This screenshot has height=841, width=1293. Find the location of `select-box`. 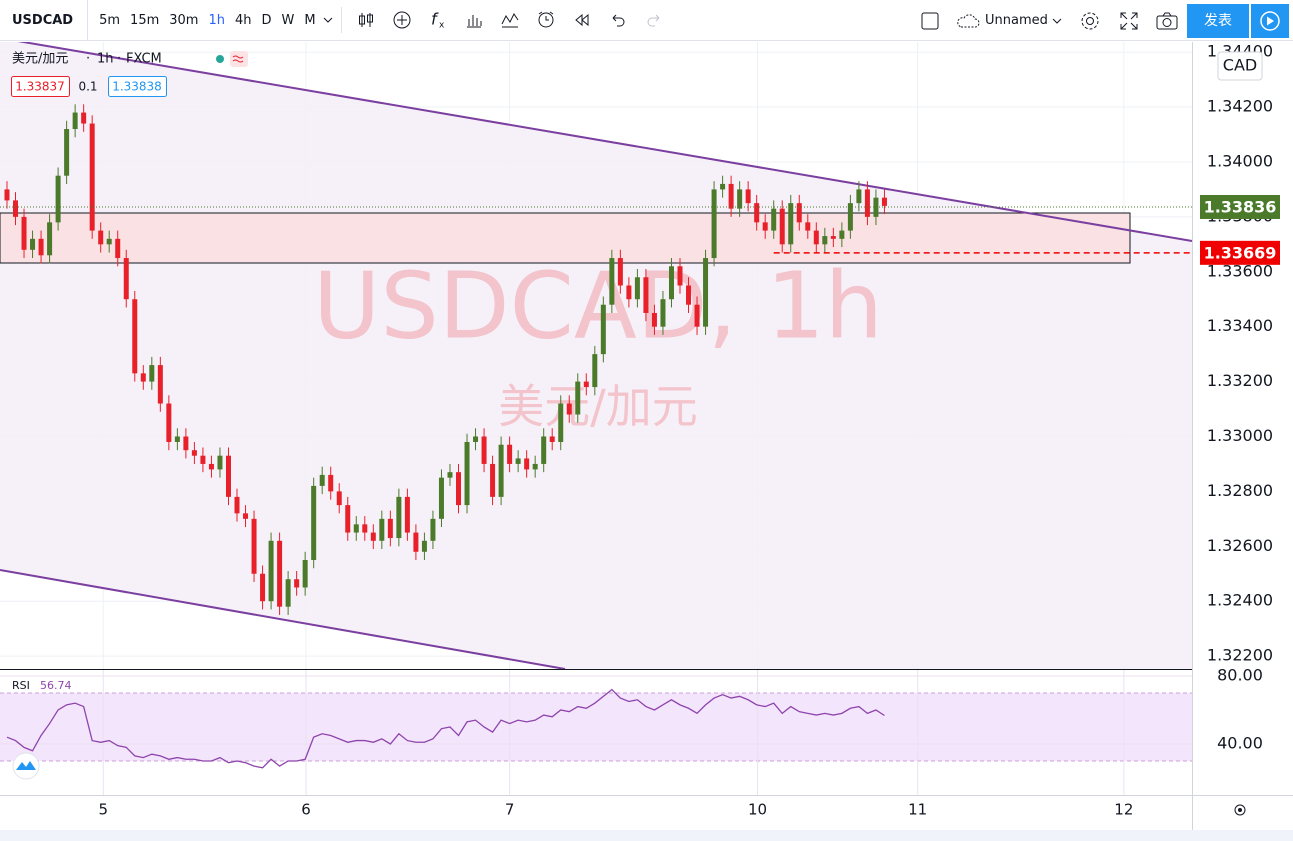

select-box is located at coordinates (930, 21).